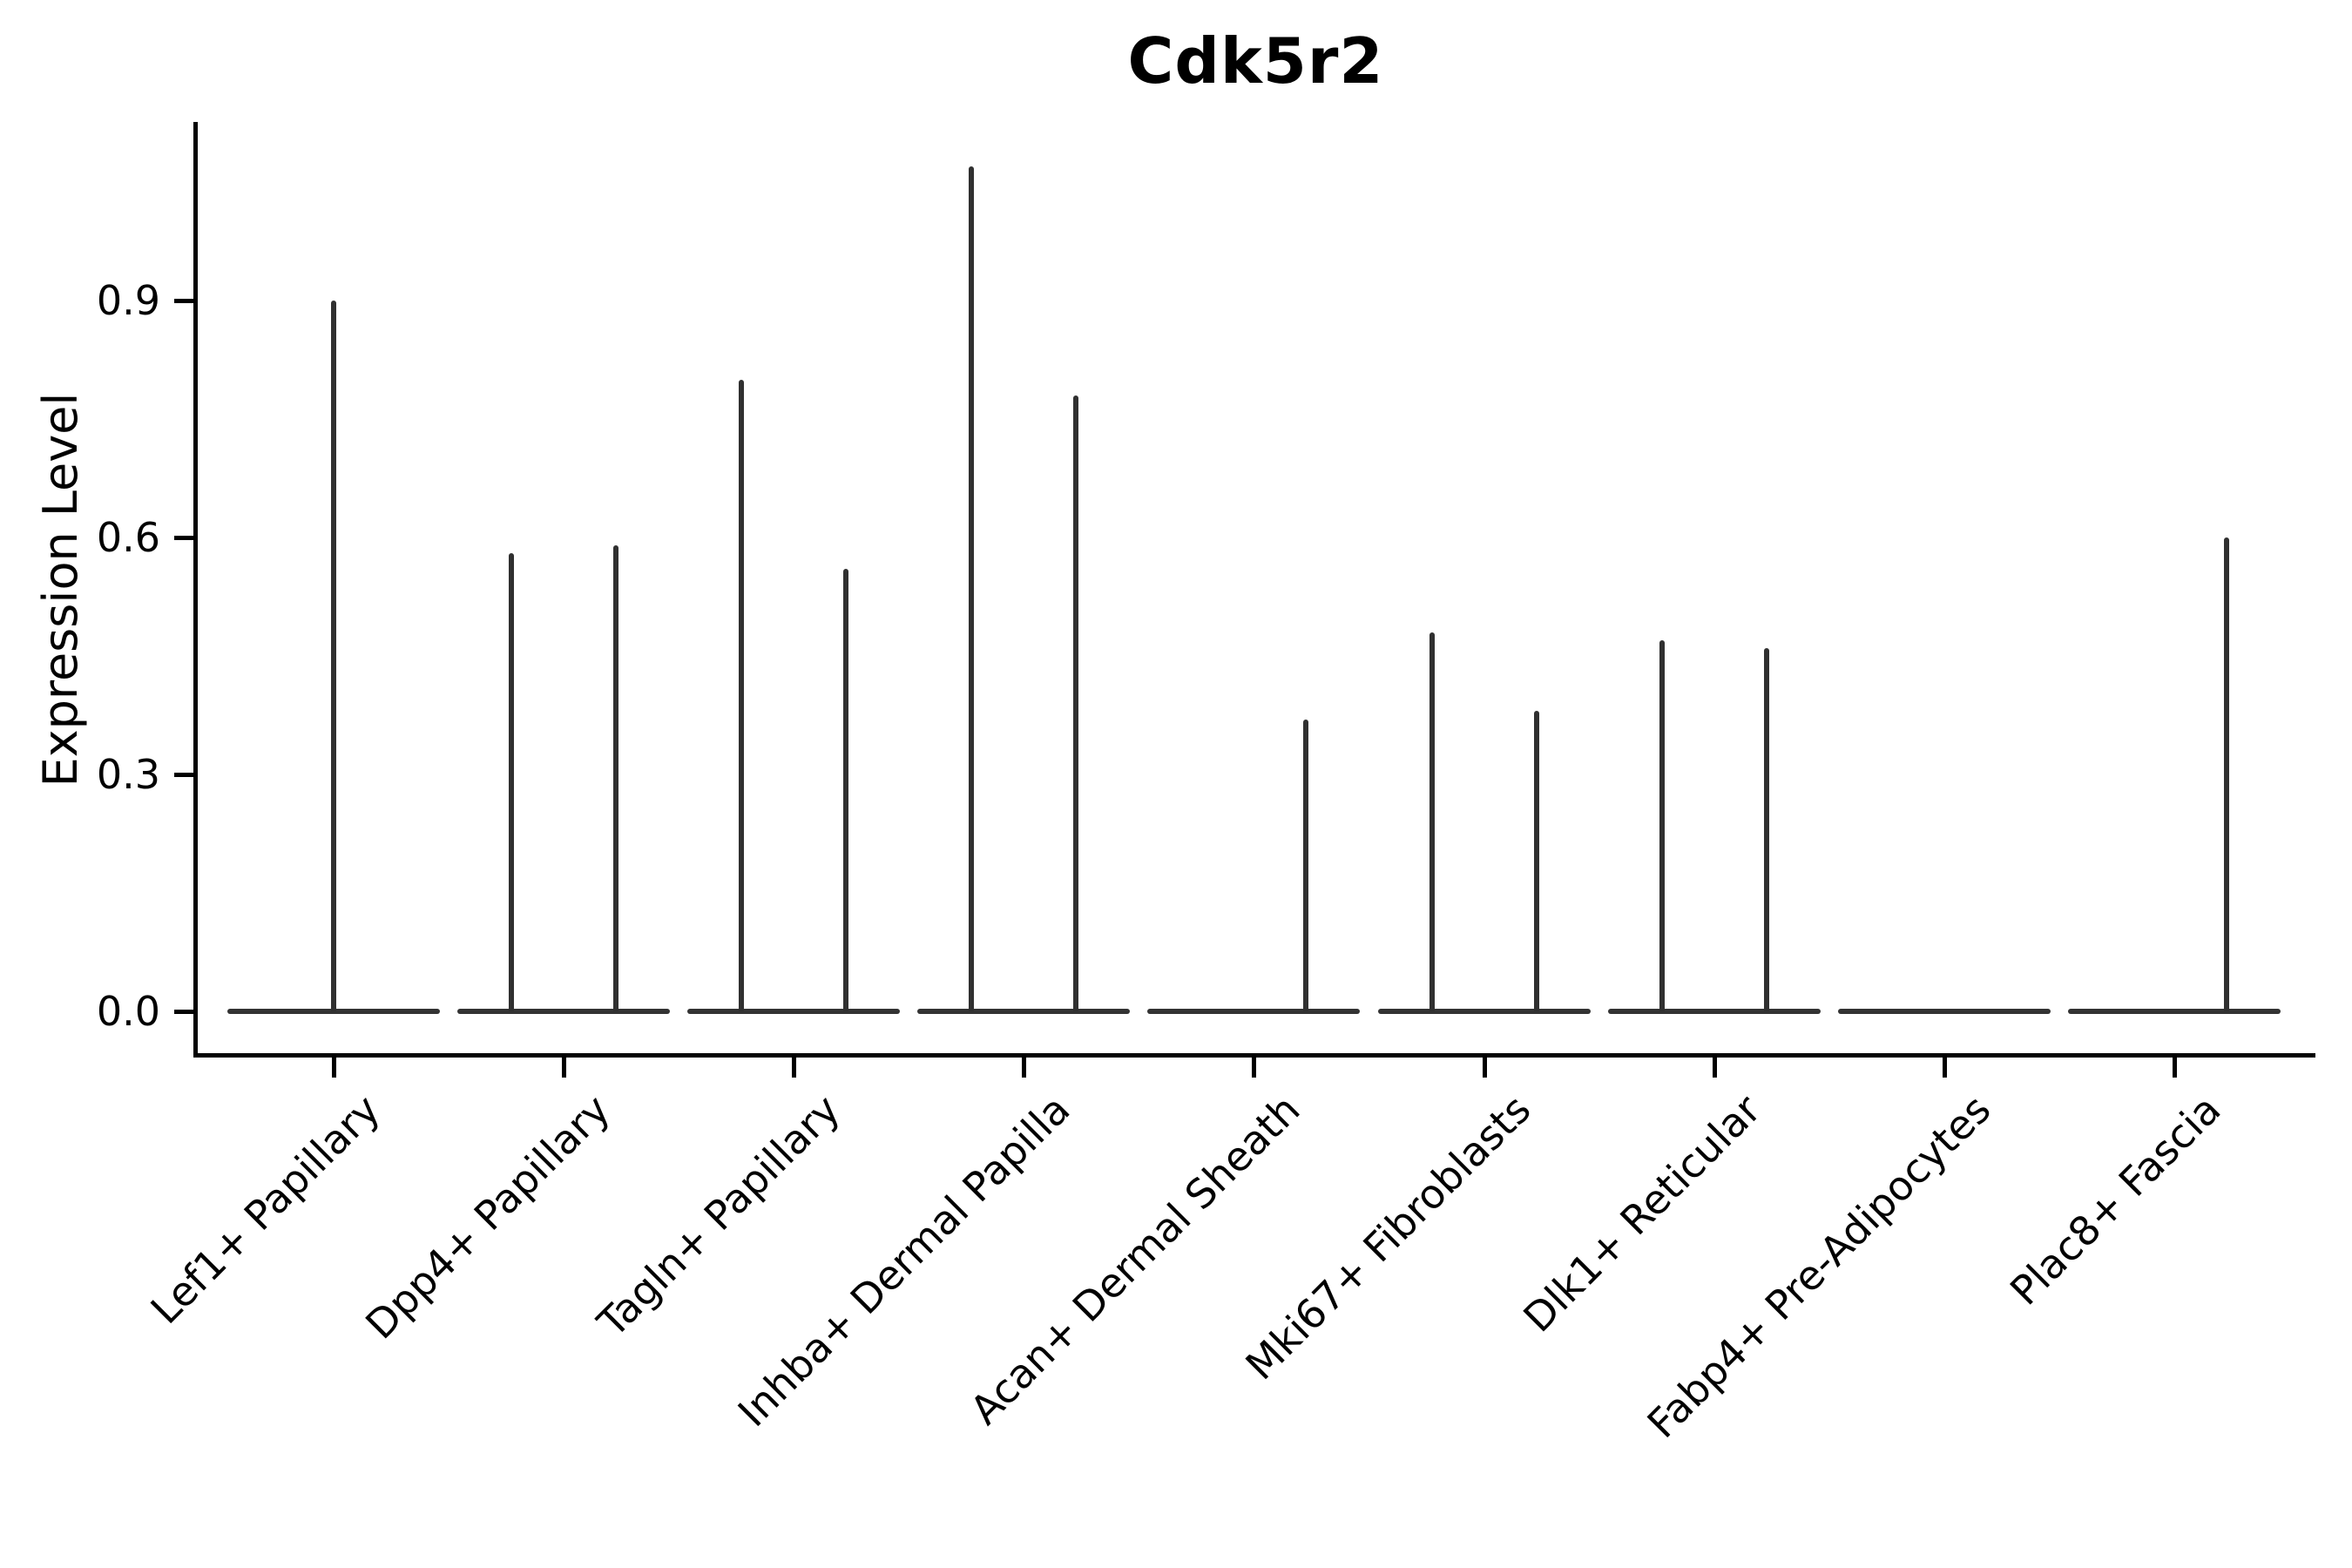 The height and width of the screenshot is (1568, 2352). I want to click on plot-title: Cdk5r2, so click(1255, 61).